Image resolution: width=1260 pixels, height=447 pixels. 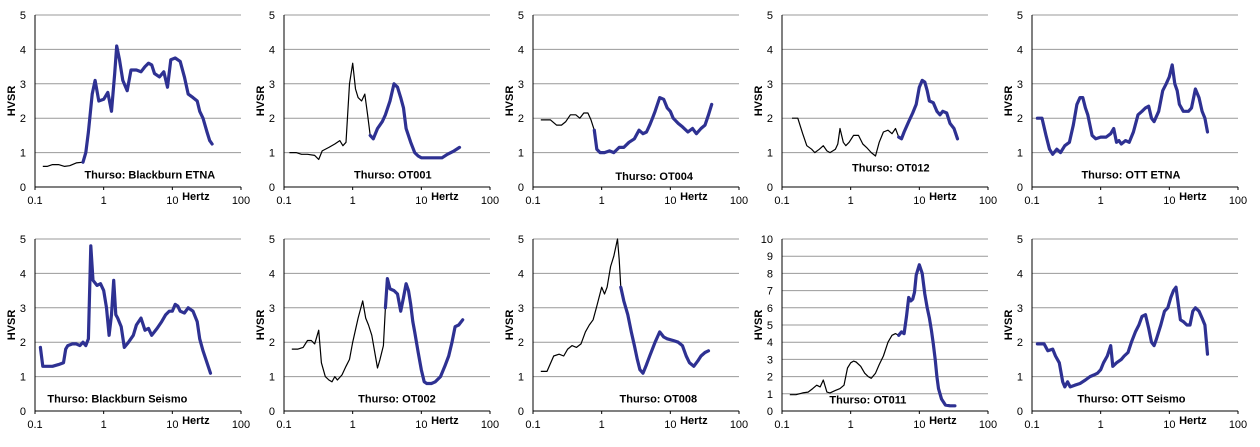 I want to click on chart-9-x-tick-label: 10, so click(x=919, y=425).